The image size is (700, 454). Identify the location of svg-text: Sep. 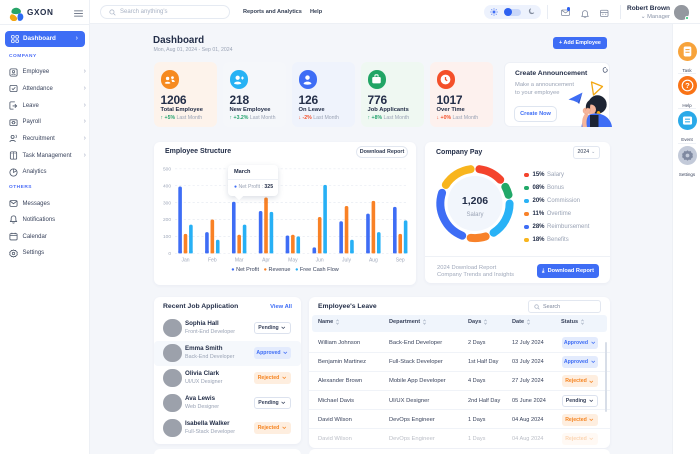
(400, 261).